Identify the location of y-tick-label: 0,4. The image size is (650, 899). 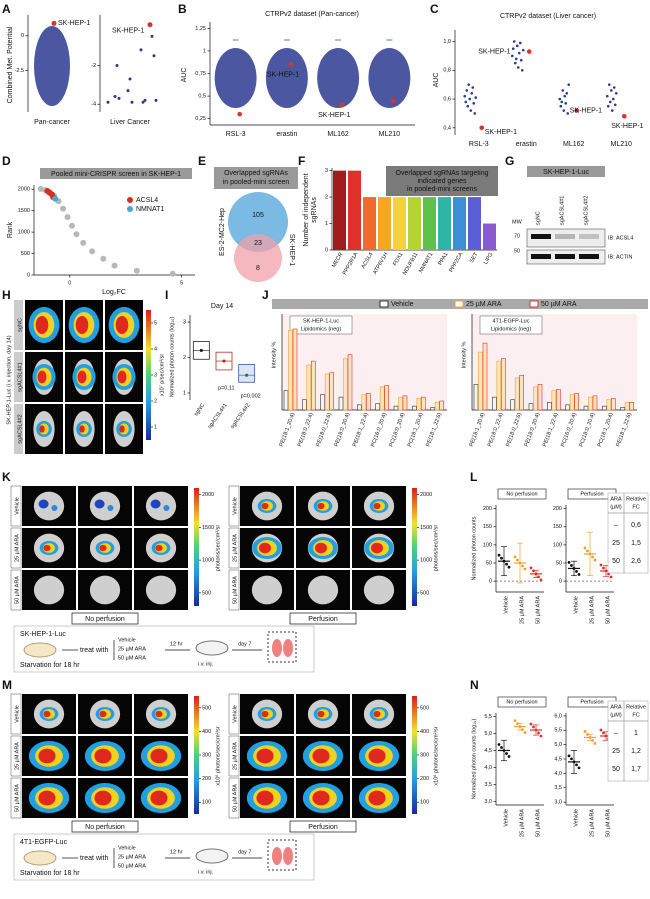
(447, 128).